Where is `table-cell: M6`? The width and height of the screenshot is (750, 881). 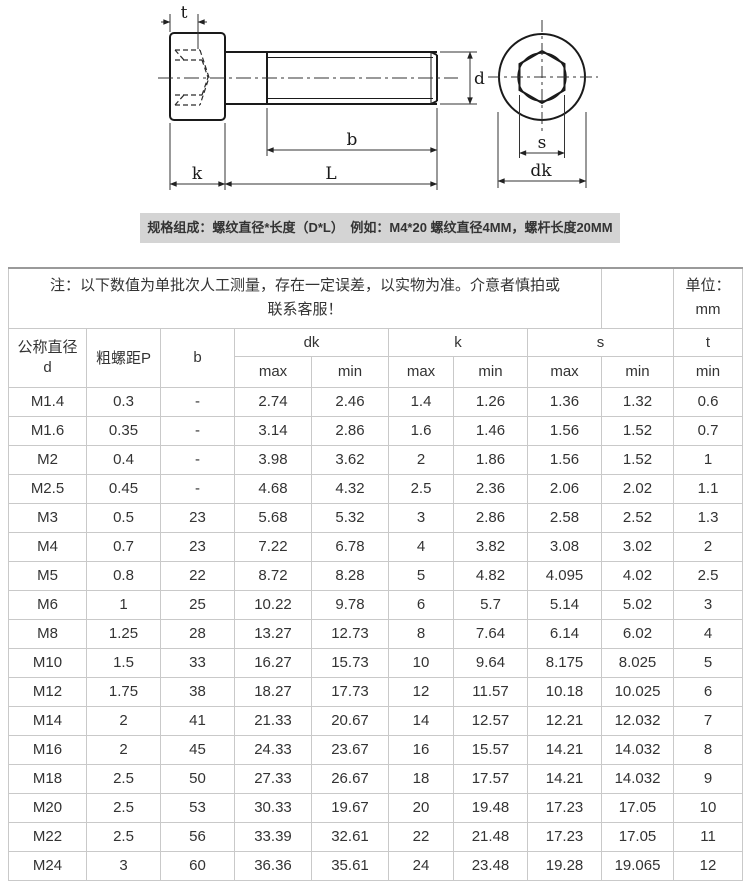
table-cell: M6 is located at coordinates (47, 604).